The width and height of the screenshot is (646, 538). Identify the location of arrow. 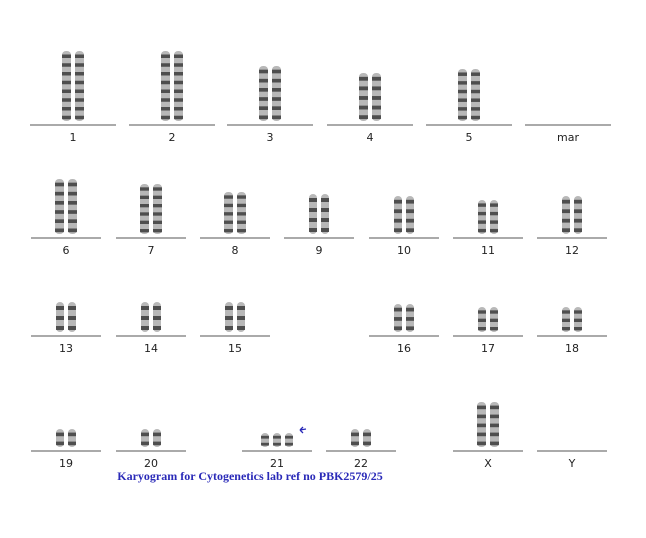
(303, 430).